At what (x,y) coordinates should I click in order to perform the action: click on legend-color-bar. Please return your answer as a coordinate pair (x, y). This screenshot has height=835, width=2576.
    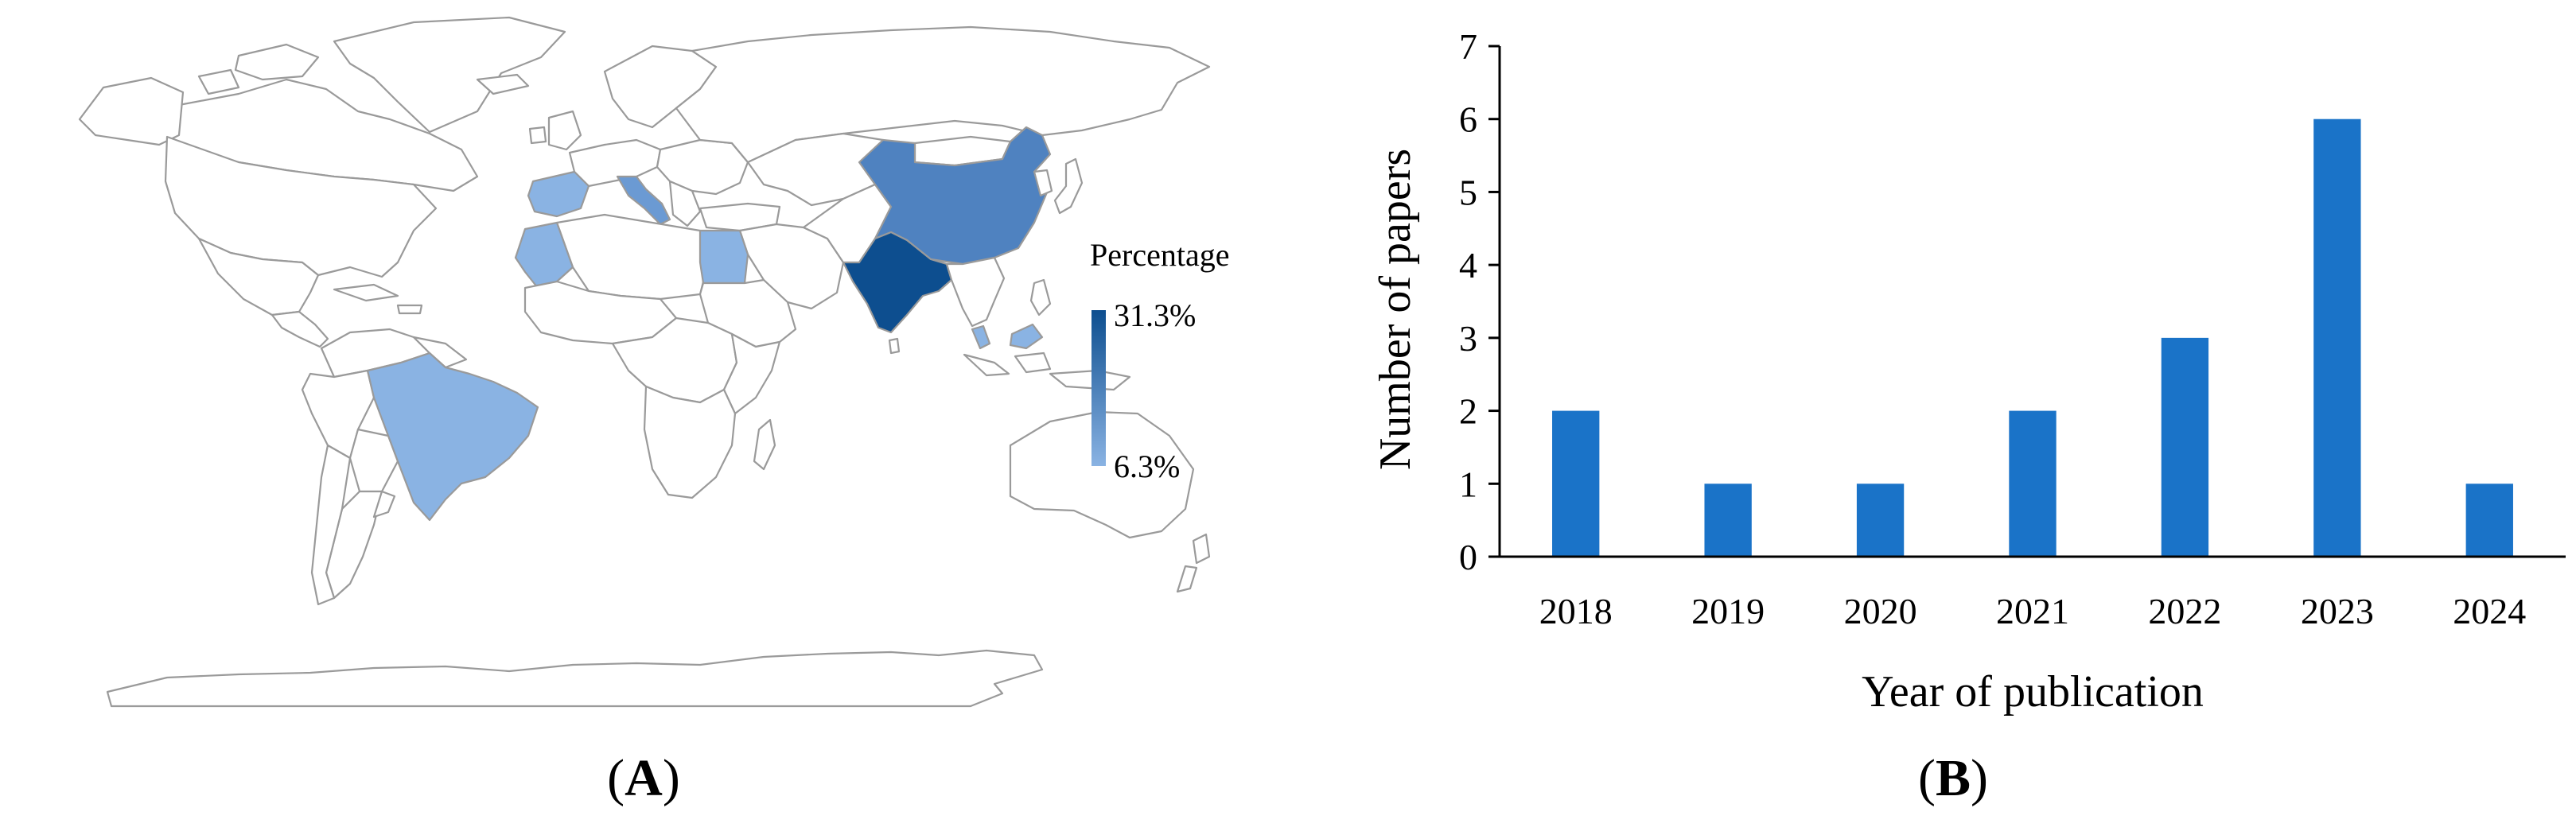
    Looking at the image, I should click on (1099, 388).